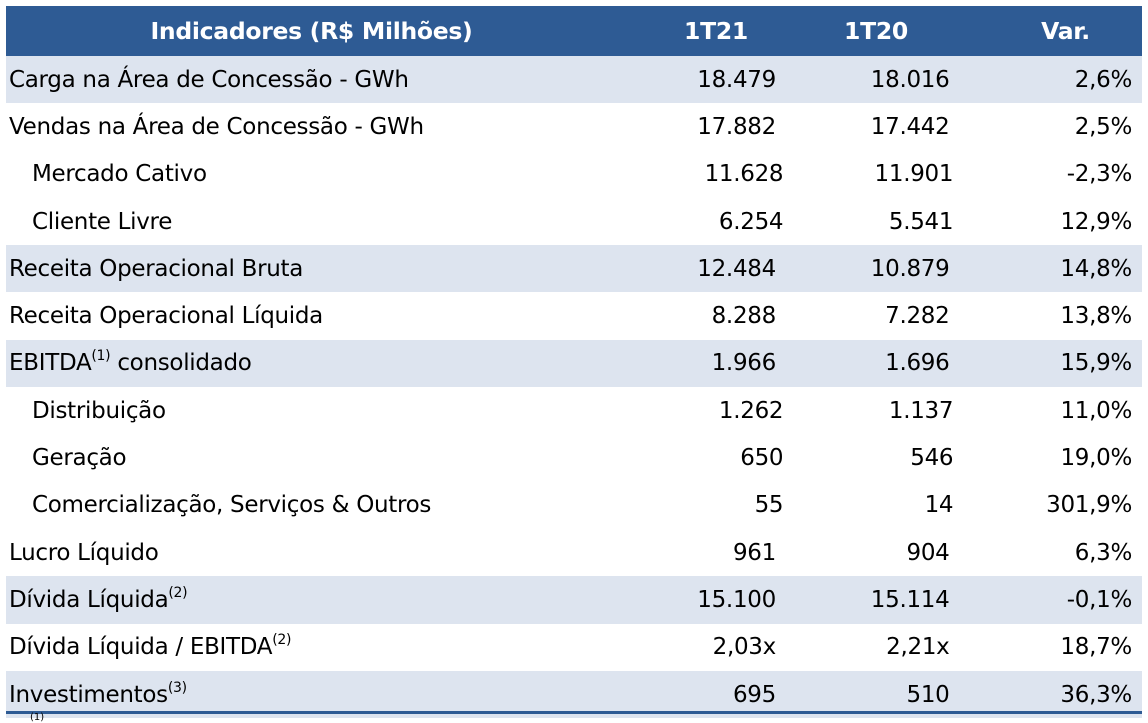  Describe the element at coordinates (335, 693) in the screenshot. I see `row-label-group: Investimentos(3)` at that location.